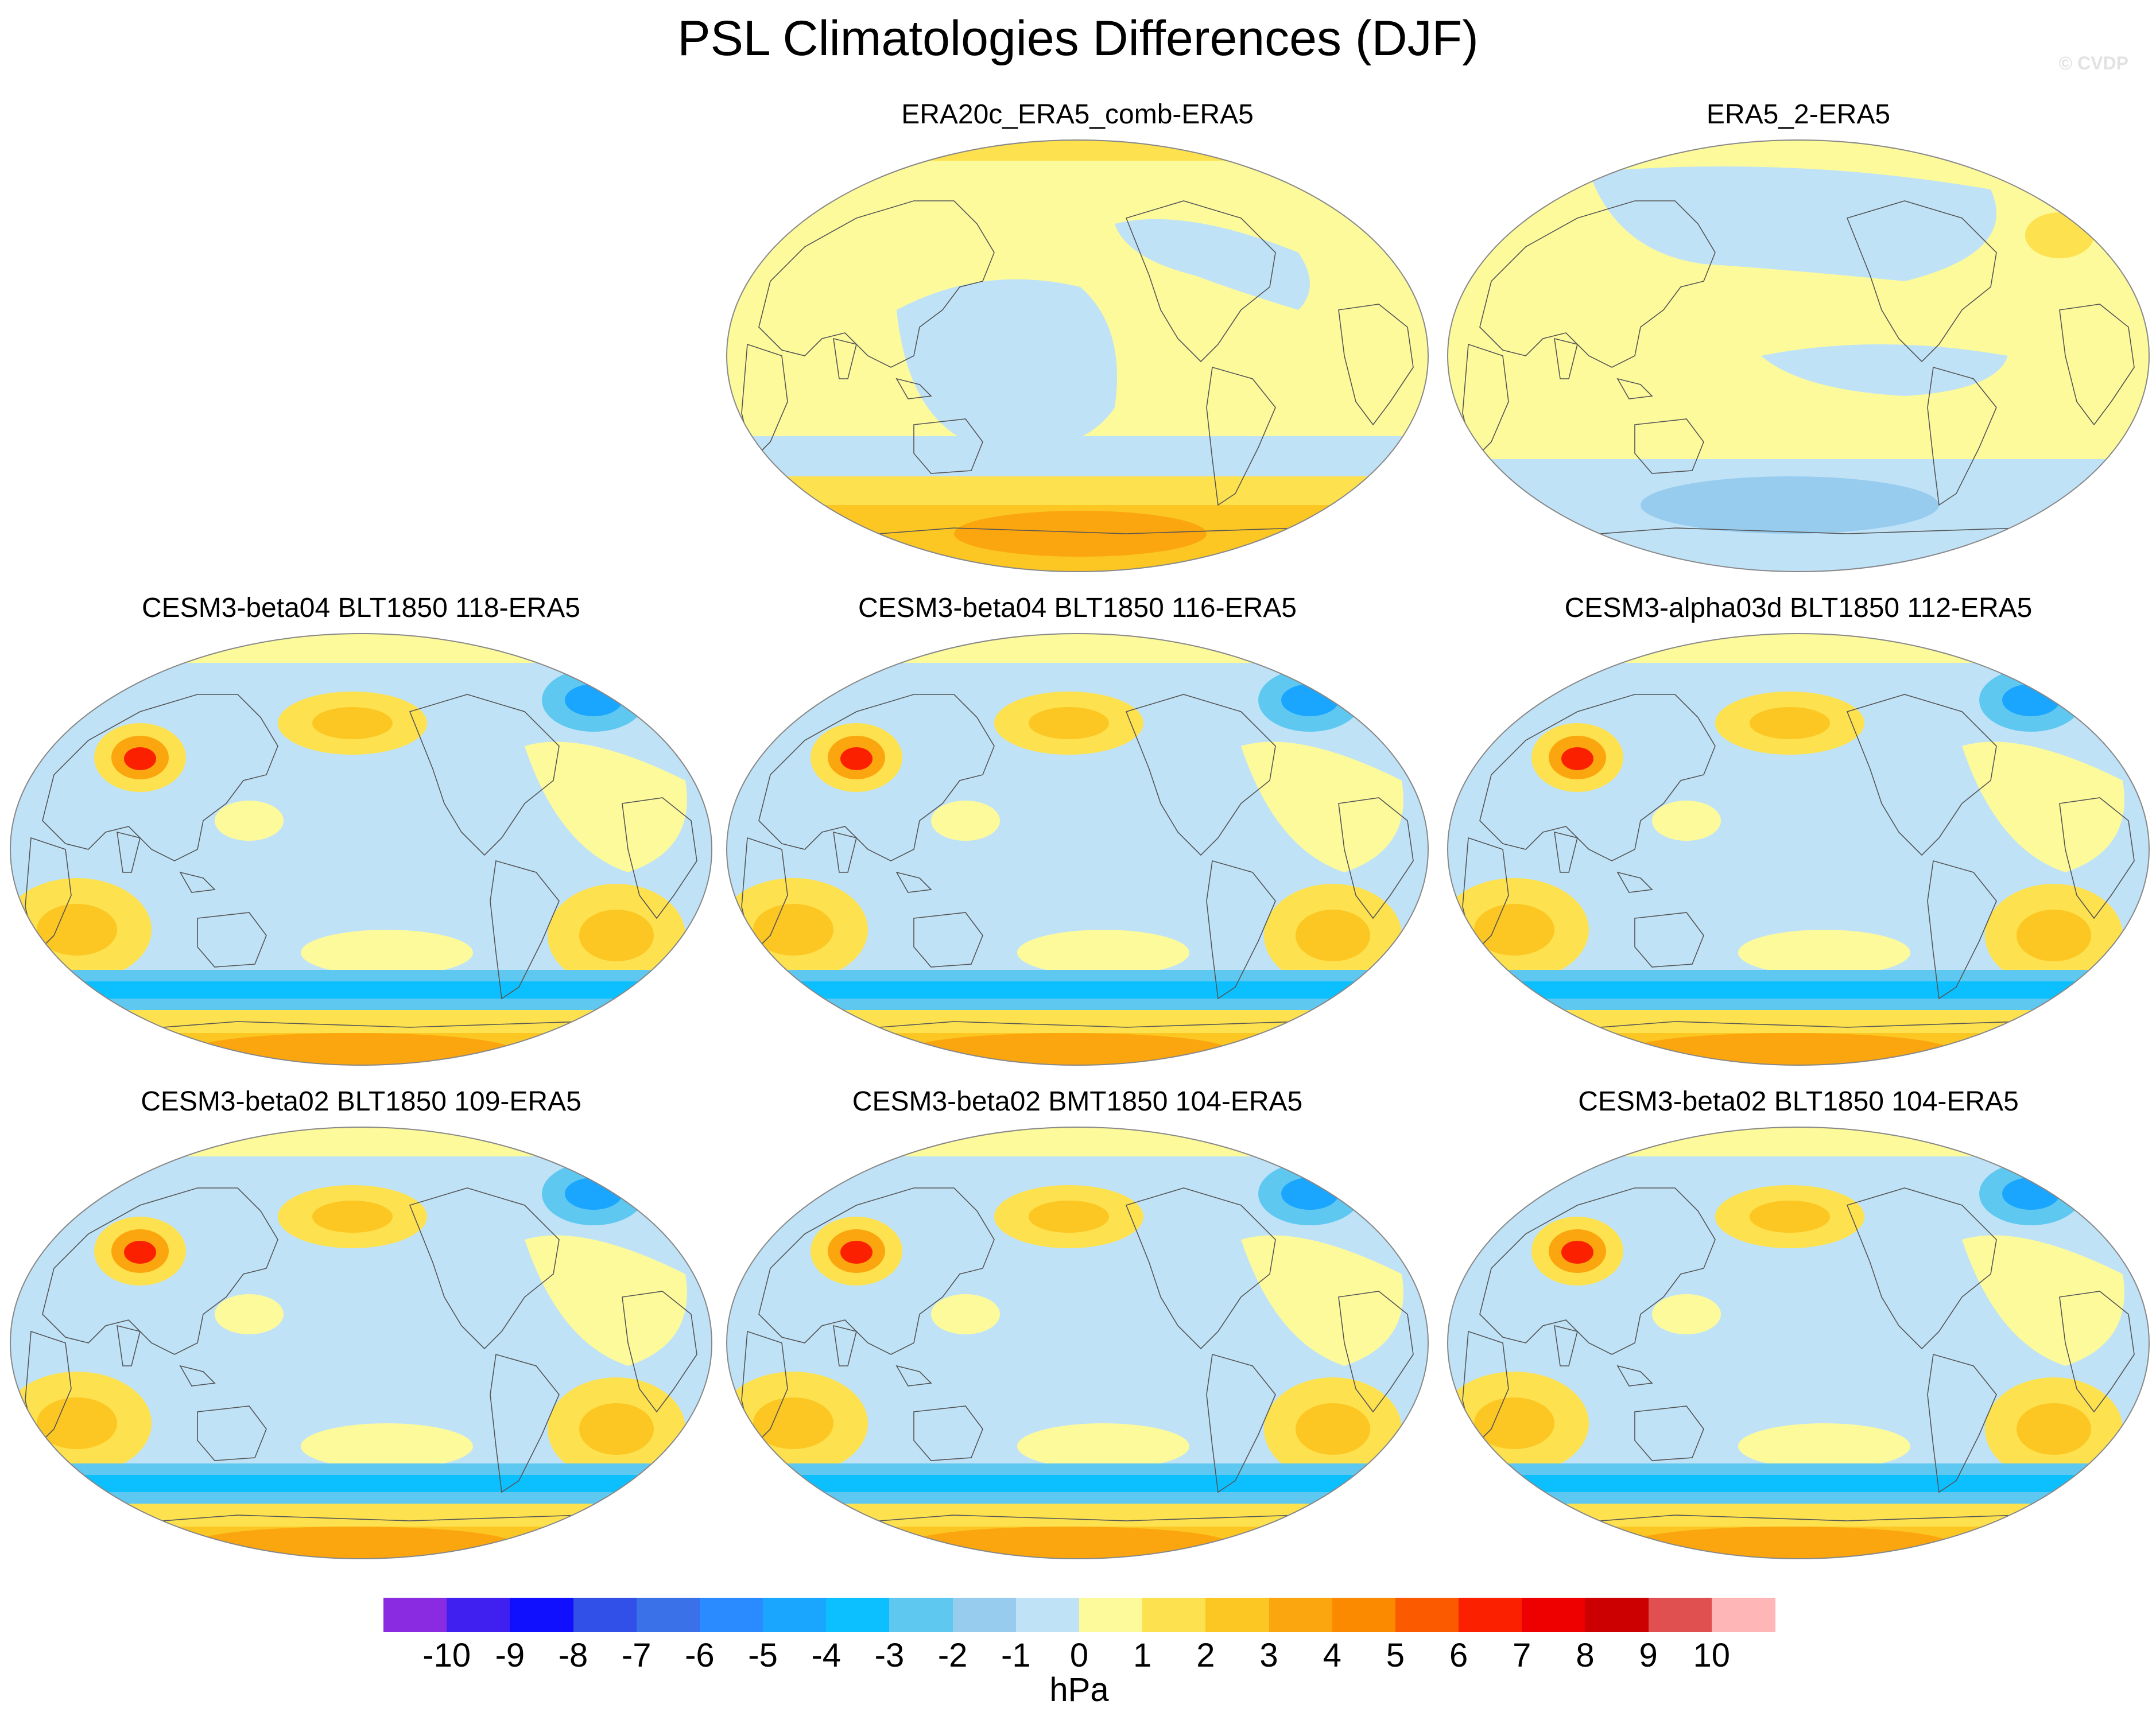  I want to click on colorbar-tick-label: -8, so click(573, 1655).